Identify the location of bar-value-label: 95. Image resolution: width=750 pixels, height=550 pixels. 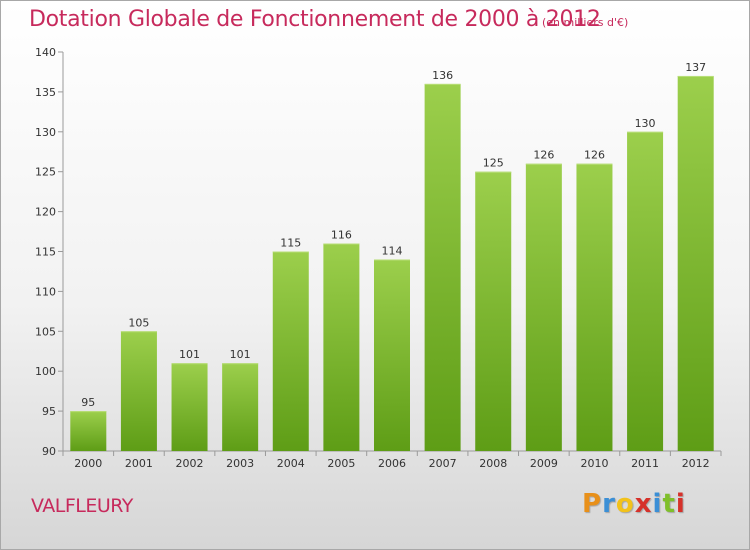
(88, 402).